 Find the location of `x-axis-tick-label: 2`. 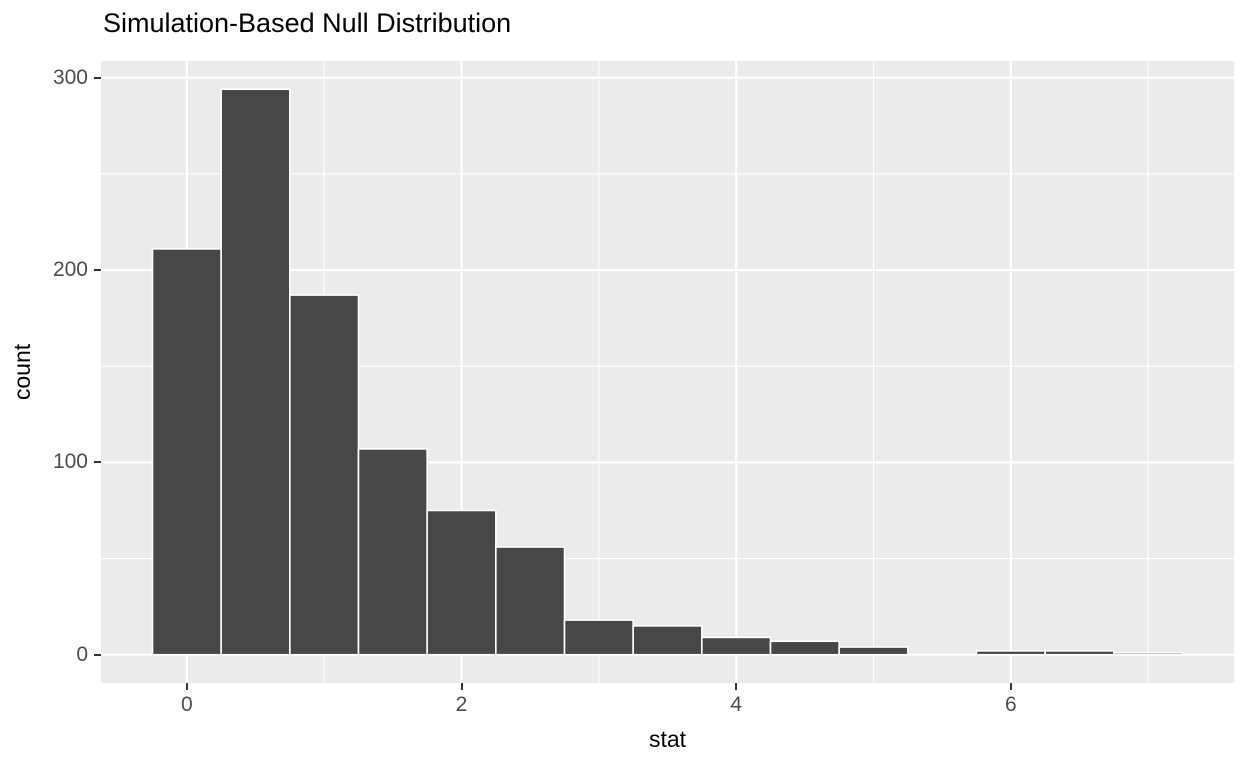

x-axis-tick-label: 2 is located at coordinates (461, 704).